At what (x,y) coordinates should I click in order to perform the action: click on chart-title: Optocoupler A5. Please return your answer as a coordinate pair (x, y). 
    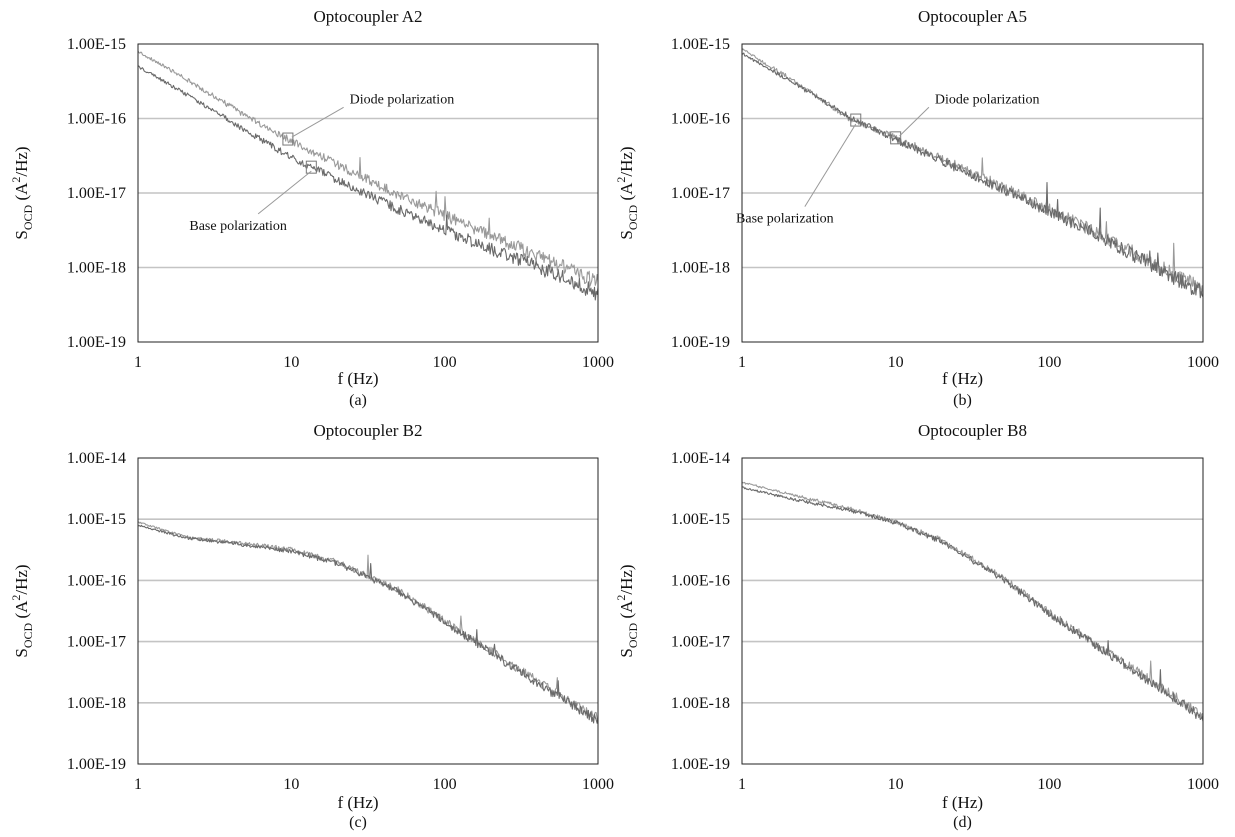
    Looking at the image, I should click on (972, 16).